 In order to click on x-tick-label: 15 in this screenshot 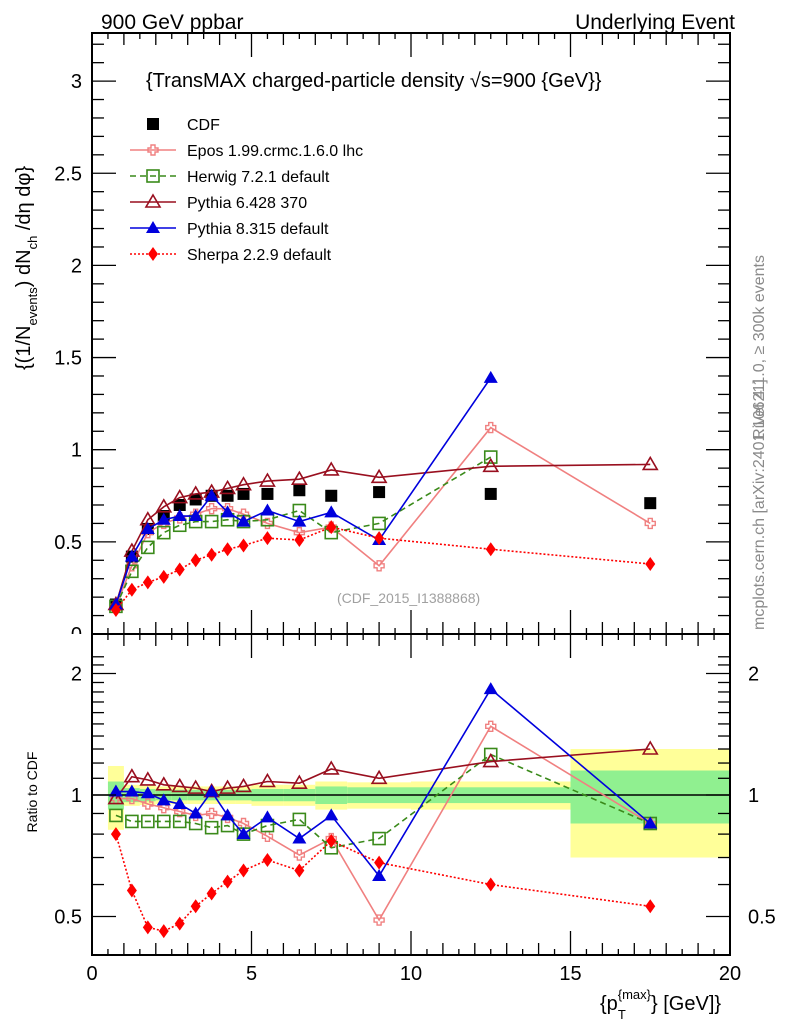, I will do `click(570, 974)`.